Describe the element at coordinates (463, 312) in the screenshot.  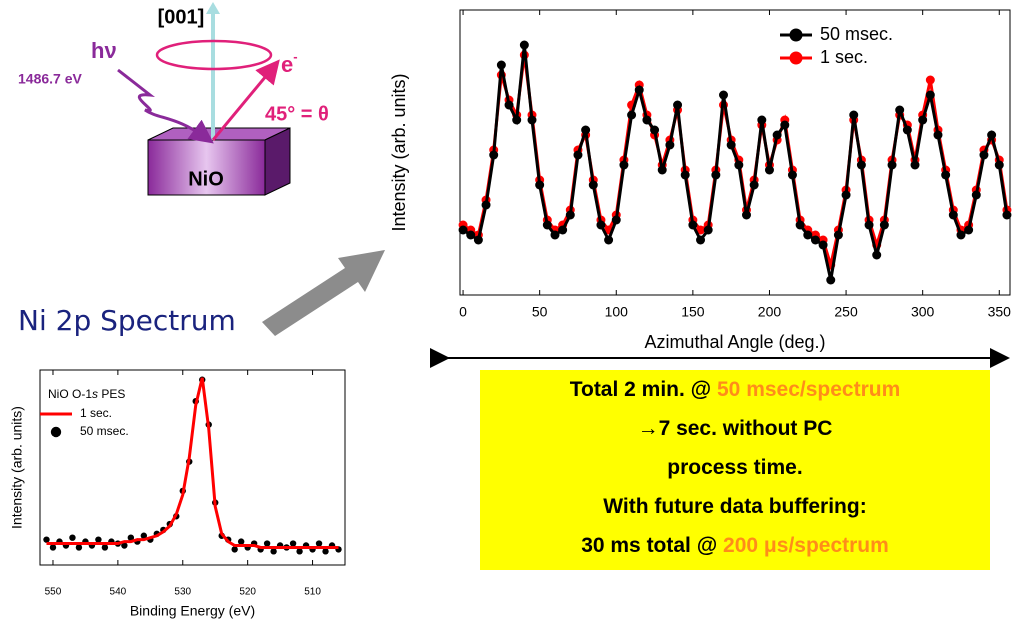
I see `x-tick-label: 0` at that location.